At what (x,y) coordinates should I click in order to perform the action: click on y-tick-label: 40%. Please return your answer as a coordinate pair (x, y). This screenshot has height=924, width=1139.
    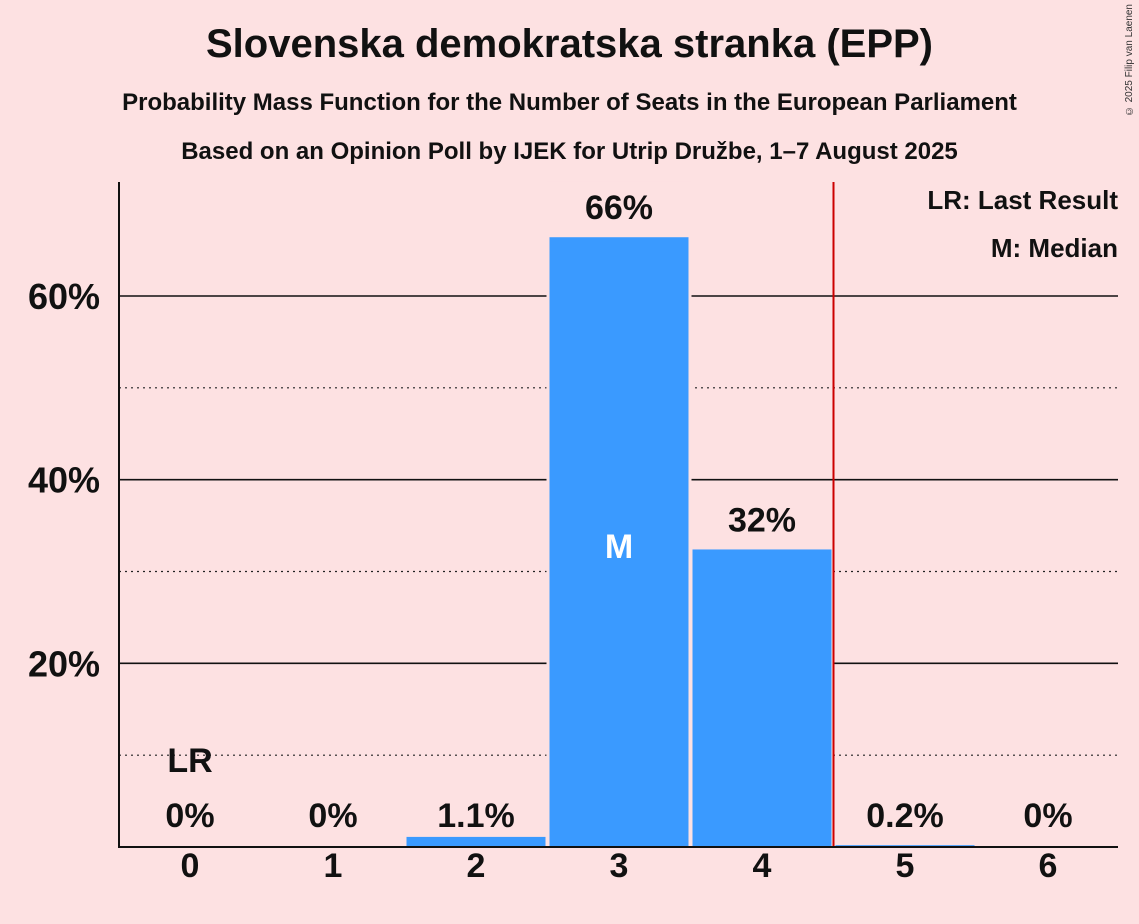
    Looking at the image, I should click on (64, 480).